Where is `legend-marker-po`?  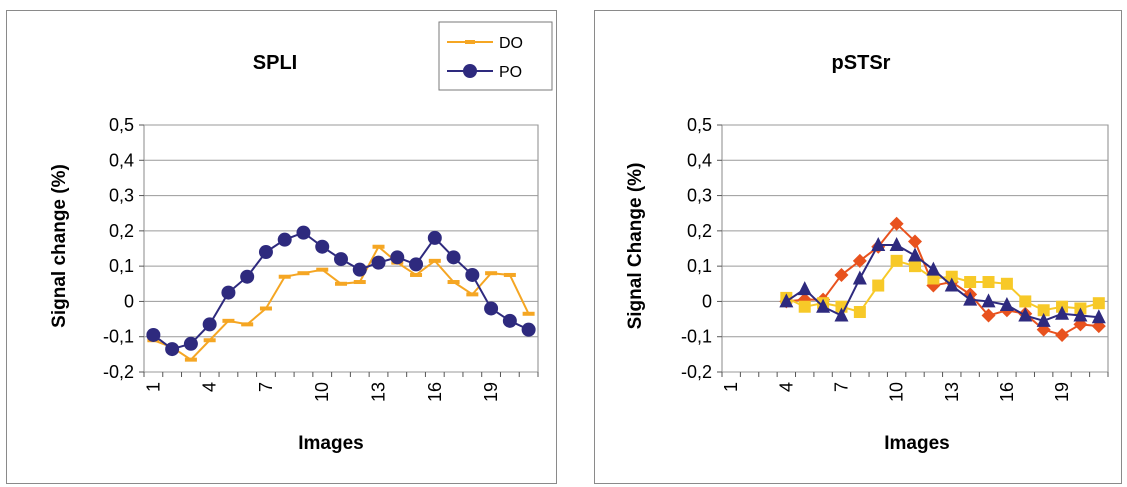
legend-marker-po is located at coordinates (470, 71).